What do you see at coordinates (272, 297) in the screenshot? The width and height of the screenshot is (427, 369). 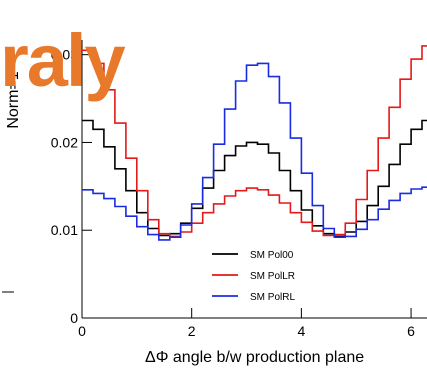 I see `legend-label-2: SM PolRL` at bounding box center [272, 297].